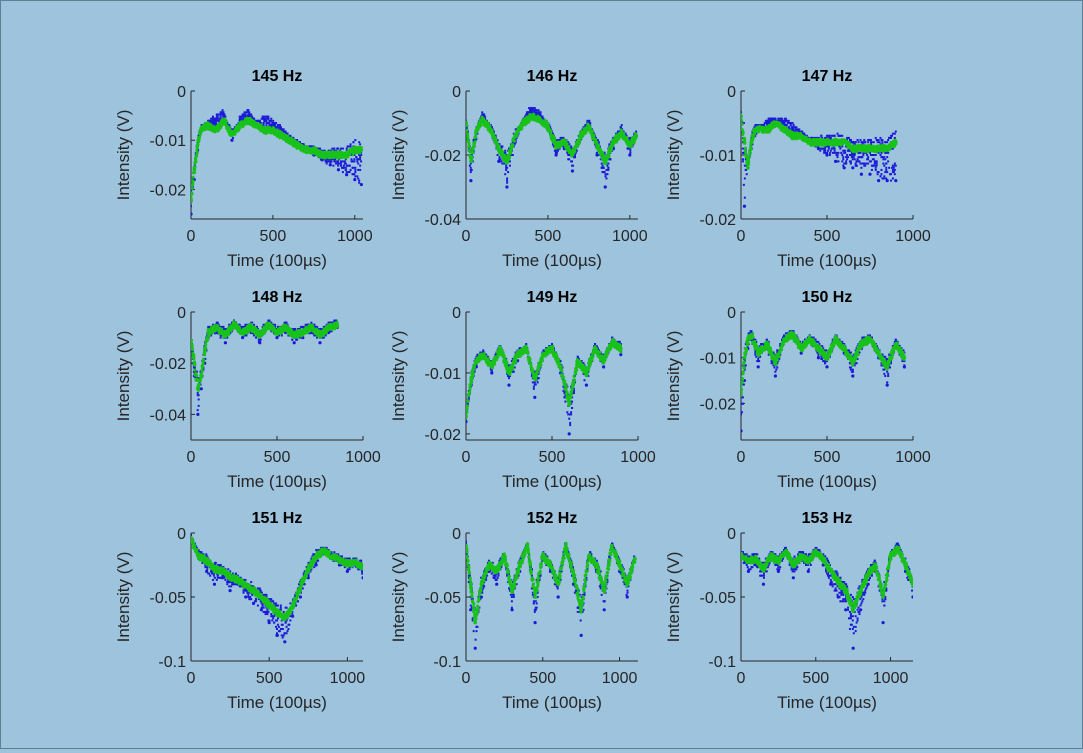 The width and height of the screenshot is (1083, 753). What do you see at coordinates (168, 415) in the screenshot?
I see `y-tick-label: -0.04` at bounding box center [168, 415].